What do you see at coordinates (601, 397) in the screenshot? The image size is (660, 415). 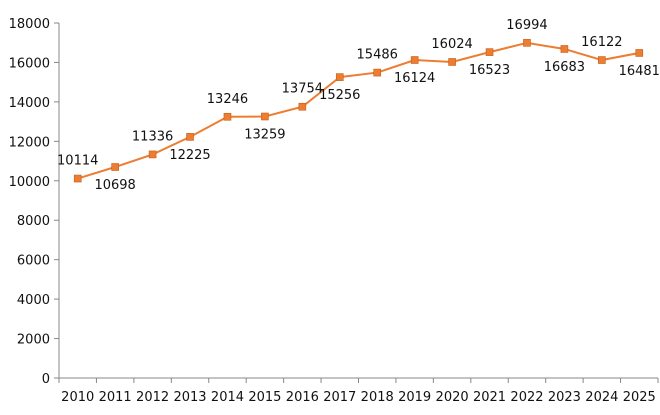 I see `x-tick-label: 2024` at bounding box center [601, 397].